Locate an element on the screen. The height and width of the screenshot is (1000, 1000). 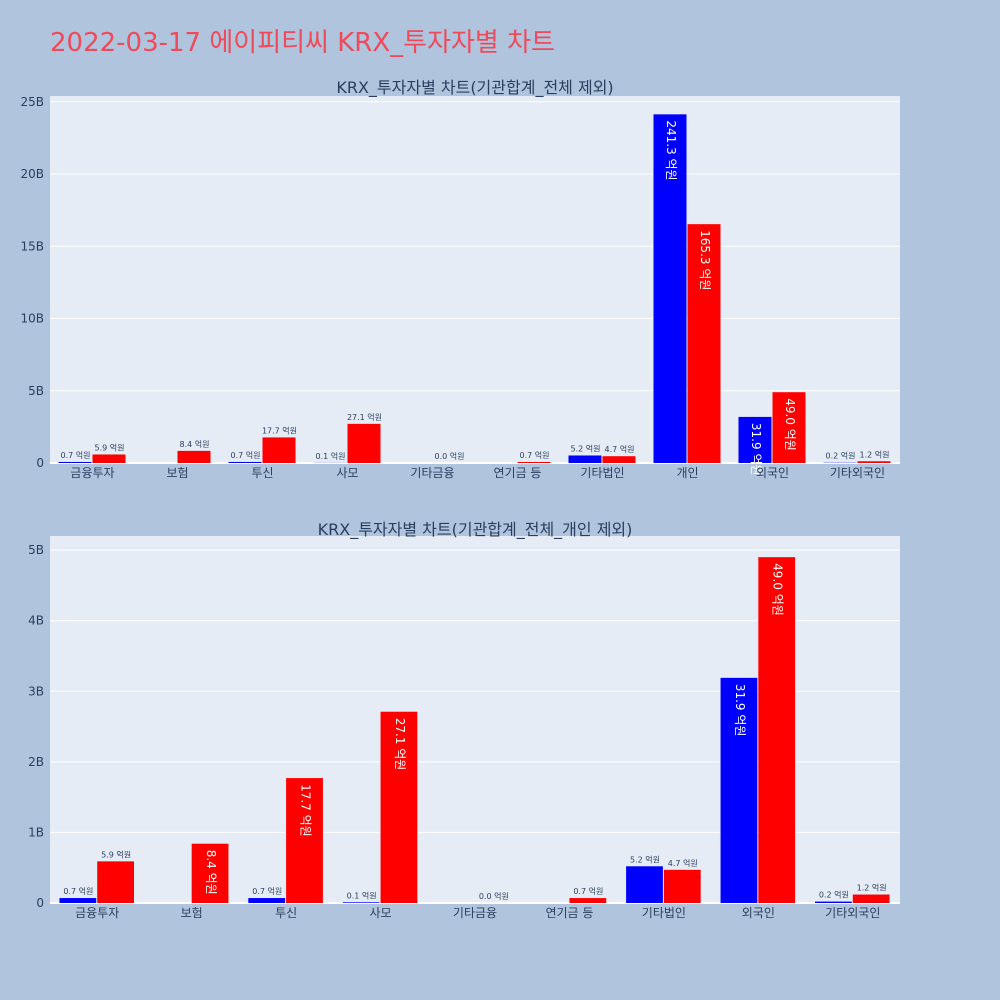
bar-label: 165.3 억원 is located at coordinates (705, 260).